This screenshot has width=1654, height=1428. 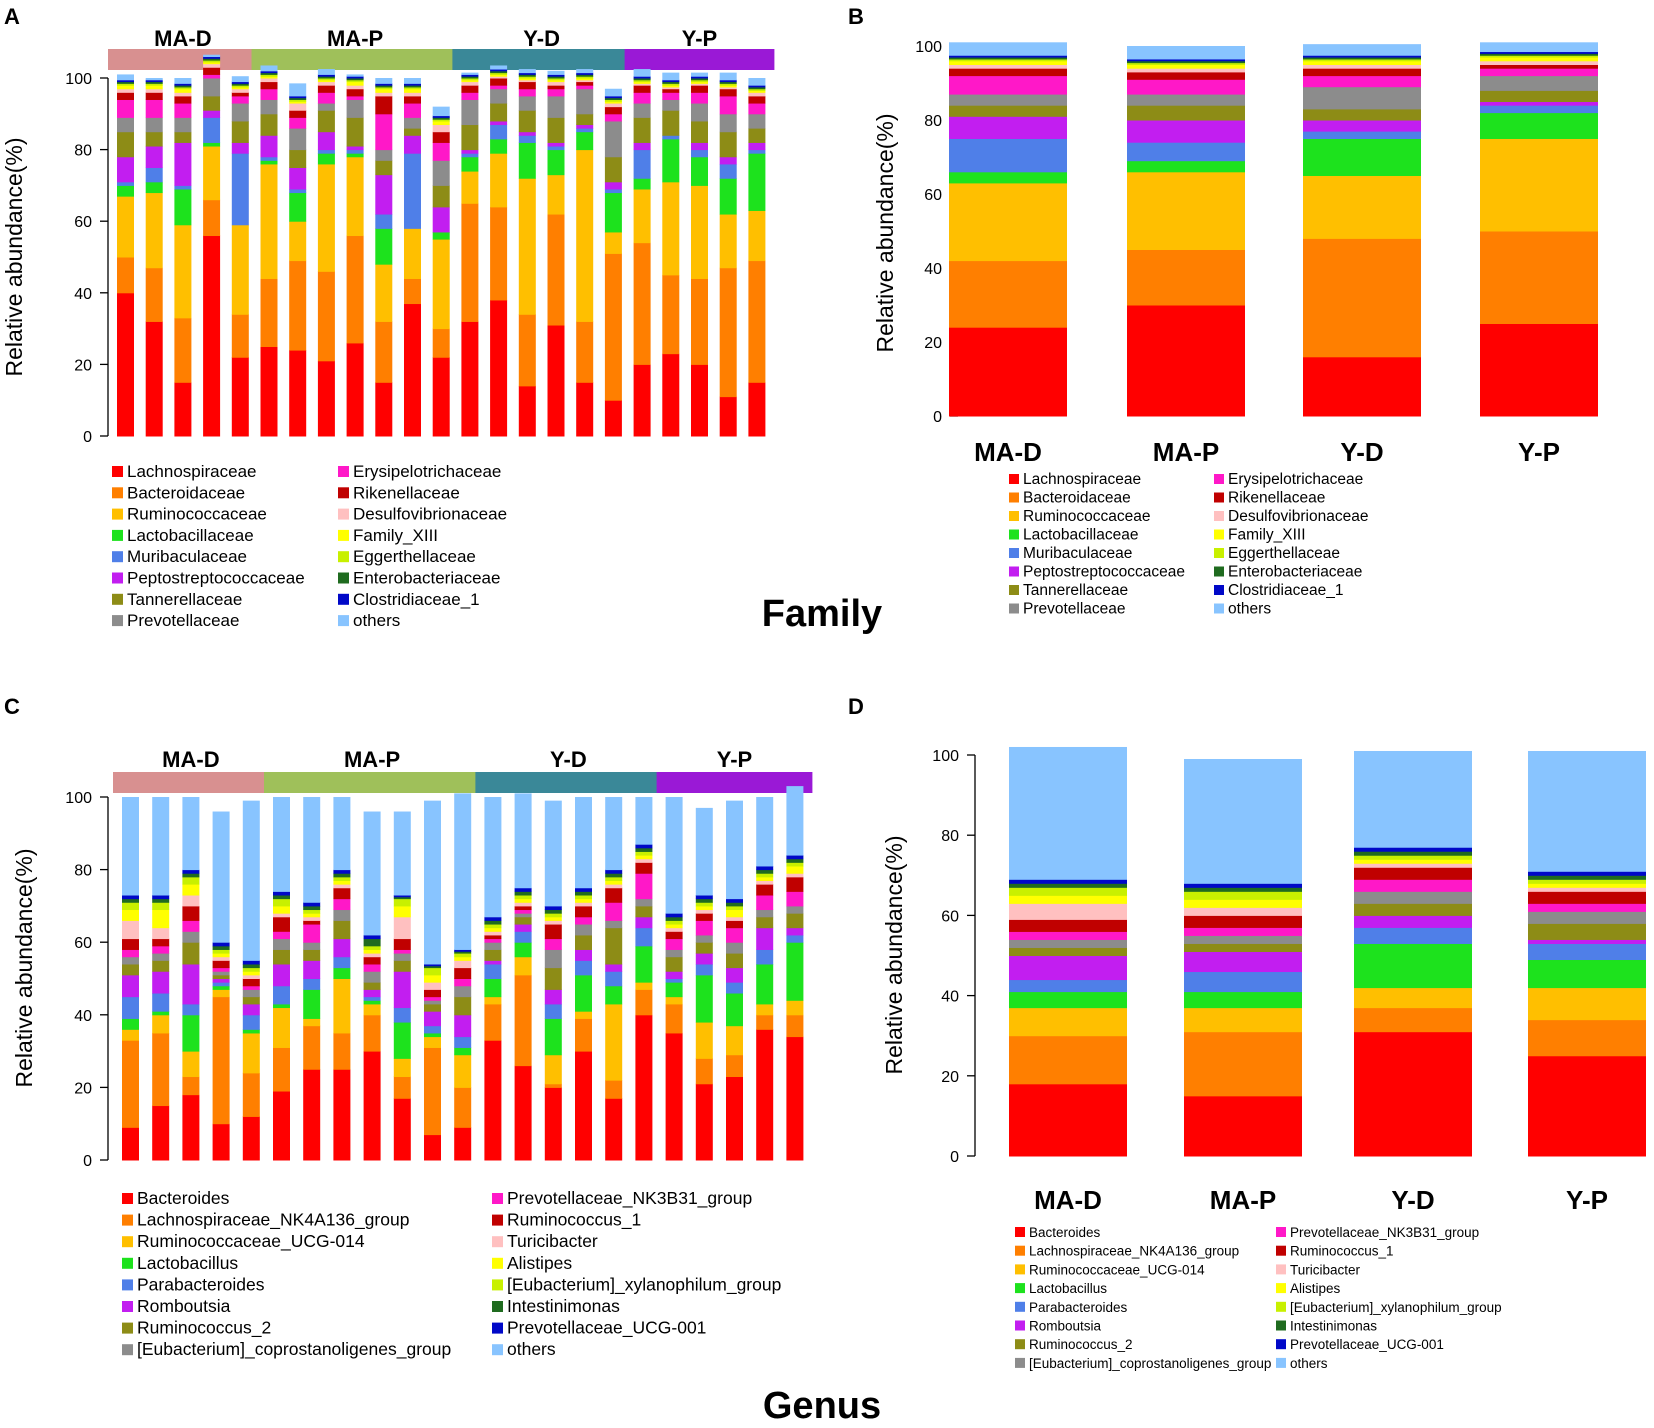 I want to click on 3-legend-label: Prevotellaceae_NK3B31_group, so click(x=1384, y=1232).